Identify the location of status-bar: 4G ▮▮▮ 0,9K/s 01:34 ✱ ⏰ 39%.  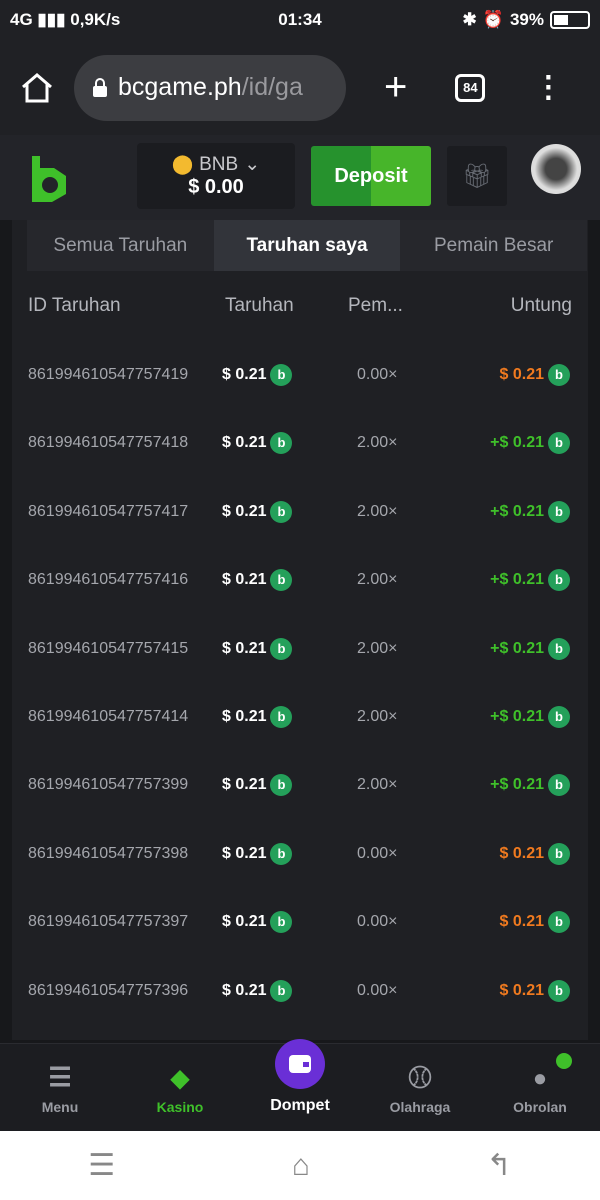
(300, 20).